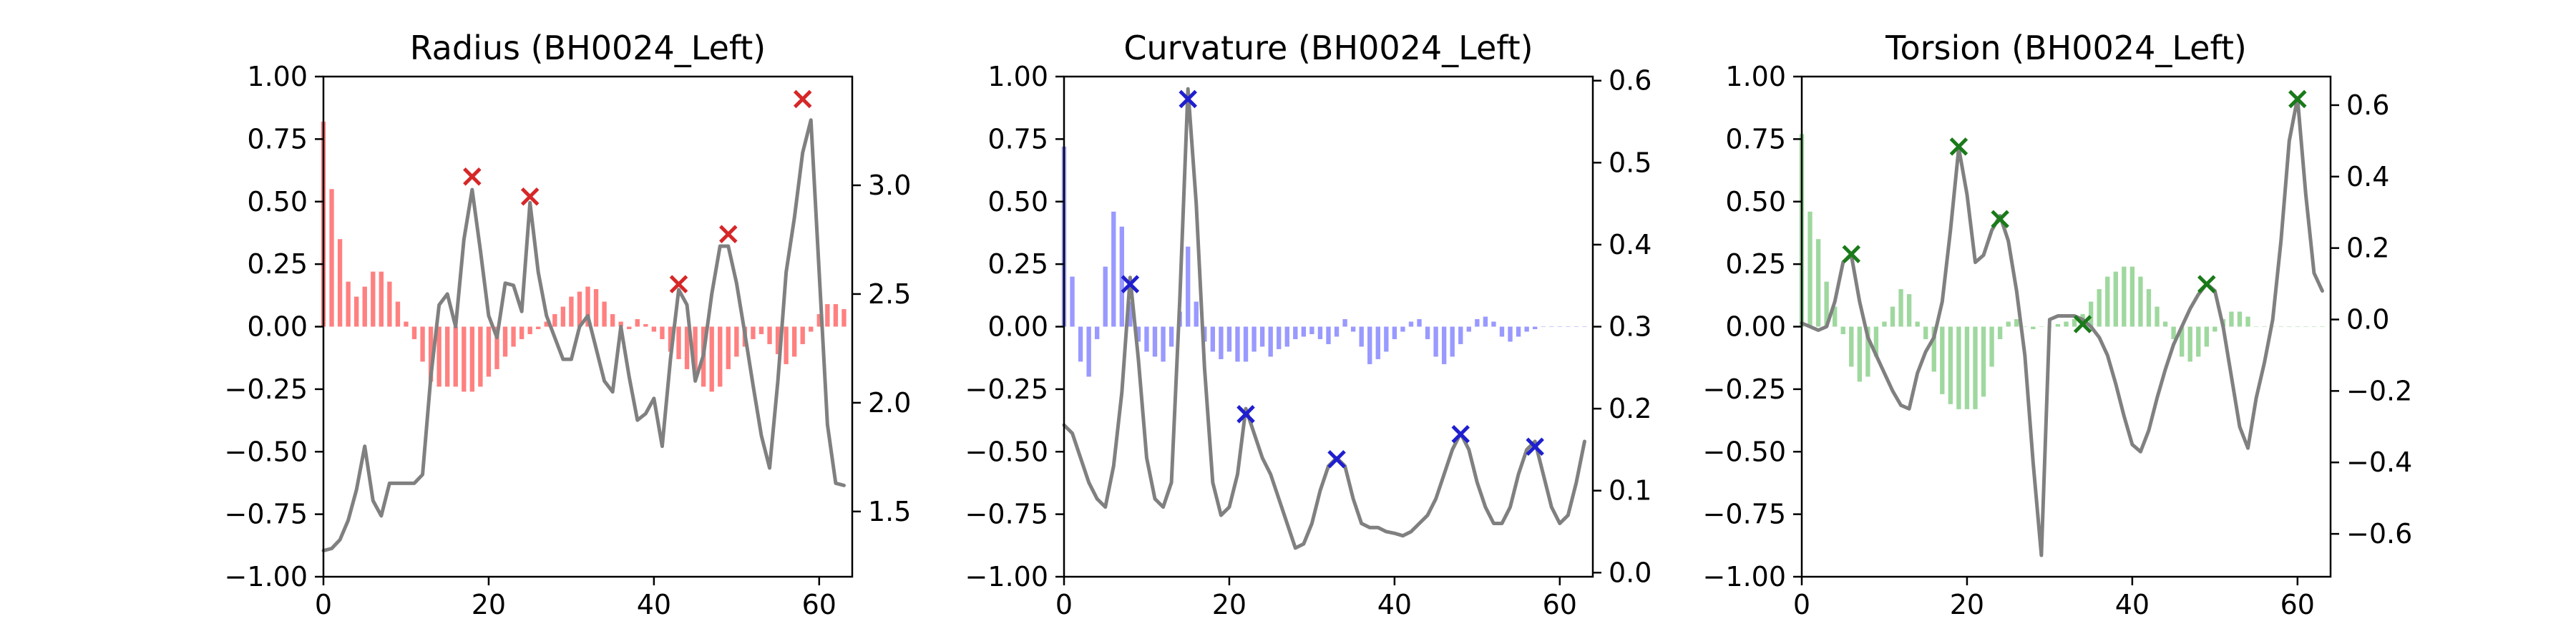 The width and height of the screenshot is (2576, 644). What do you see at coordinates (2367, 105) in the screenshot?
I see `torsion-y2-tick-label: 0.6` at bounding box center [2367, 105].